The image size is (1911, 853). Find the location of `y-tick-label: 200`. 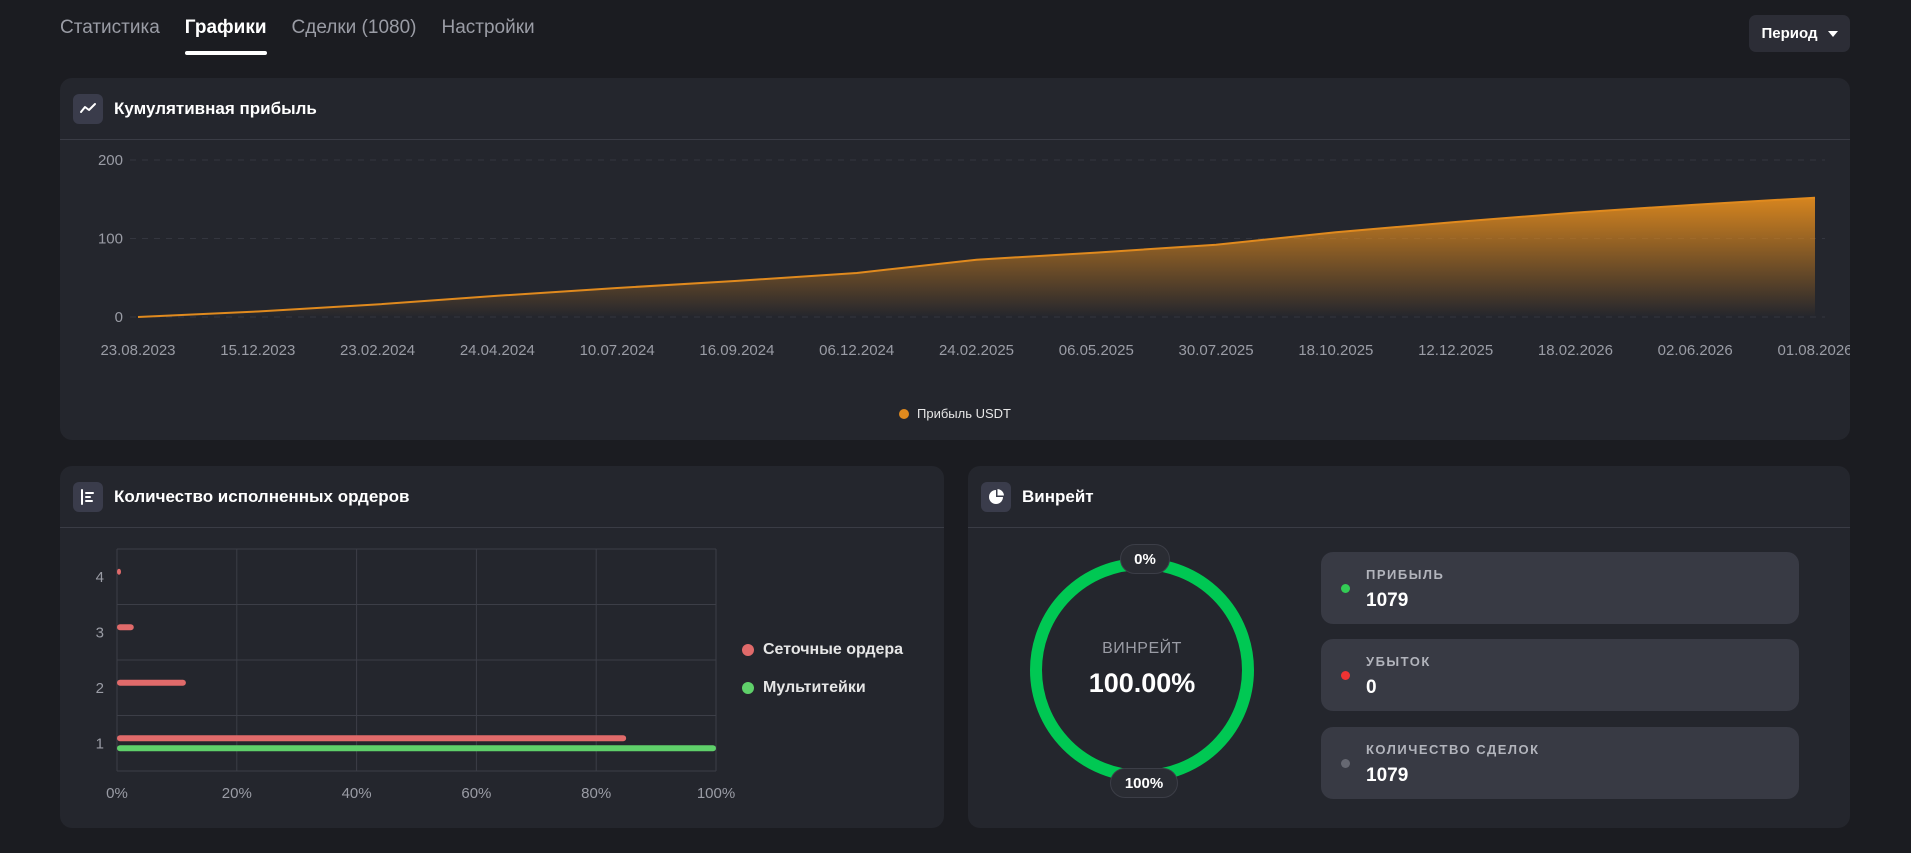

y-tick-label: 200 is located at coordinates (110, 160).